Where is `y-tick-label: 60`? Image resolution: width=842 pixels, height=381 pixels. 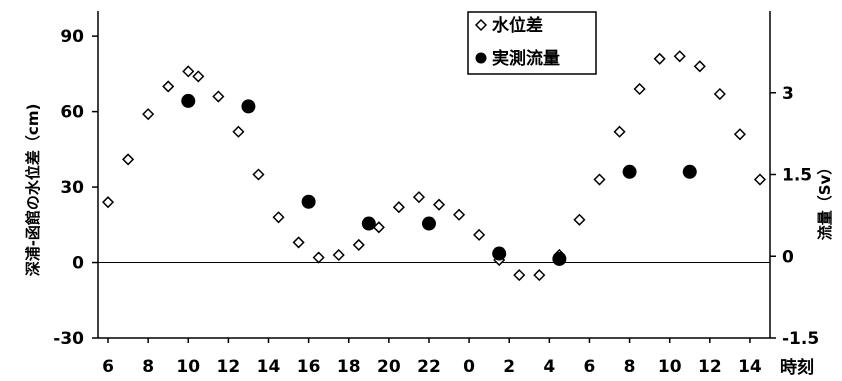
y-tick-label: 60 is located at coordinates (72, 113).